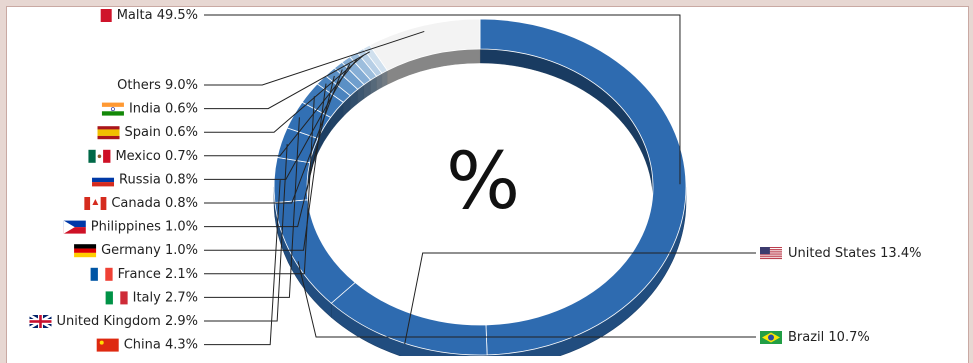 Image resolution: width=973 pixels, height=363 pixels. I want to click on slice-label-united-kingdom: United Kingdom 2.9%, so click(127, 321).